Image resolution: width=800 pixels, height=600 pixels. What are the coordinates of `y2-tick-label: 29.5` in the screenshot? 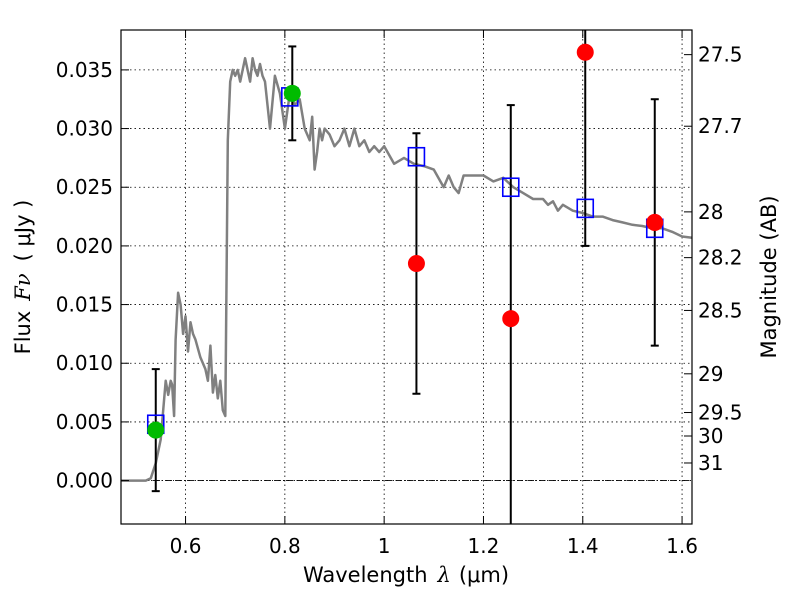 It's located at (720, 413).